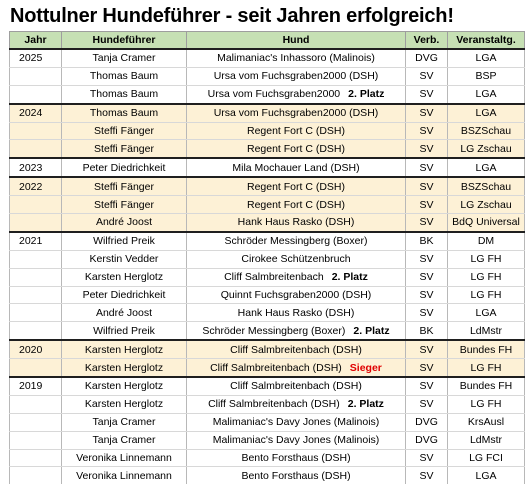  What do you see at coordinates (486, 240) in the screenshot?
I see `event-cell: DM` at bounding box center [486, 240].